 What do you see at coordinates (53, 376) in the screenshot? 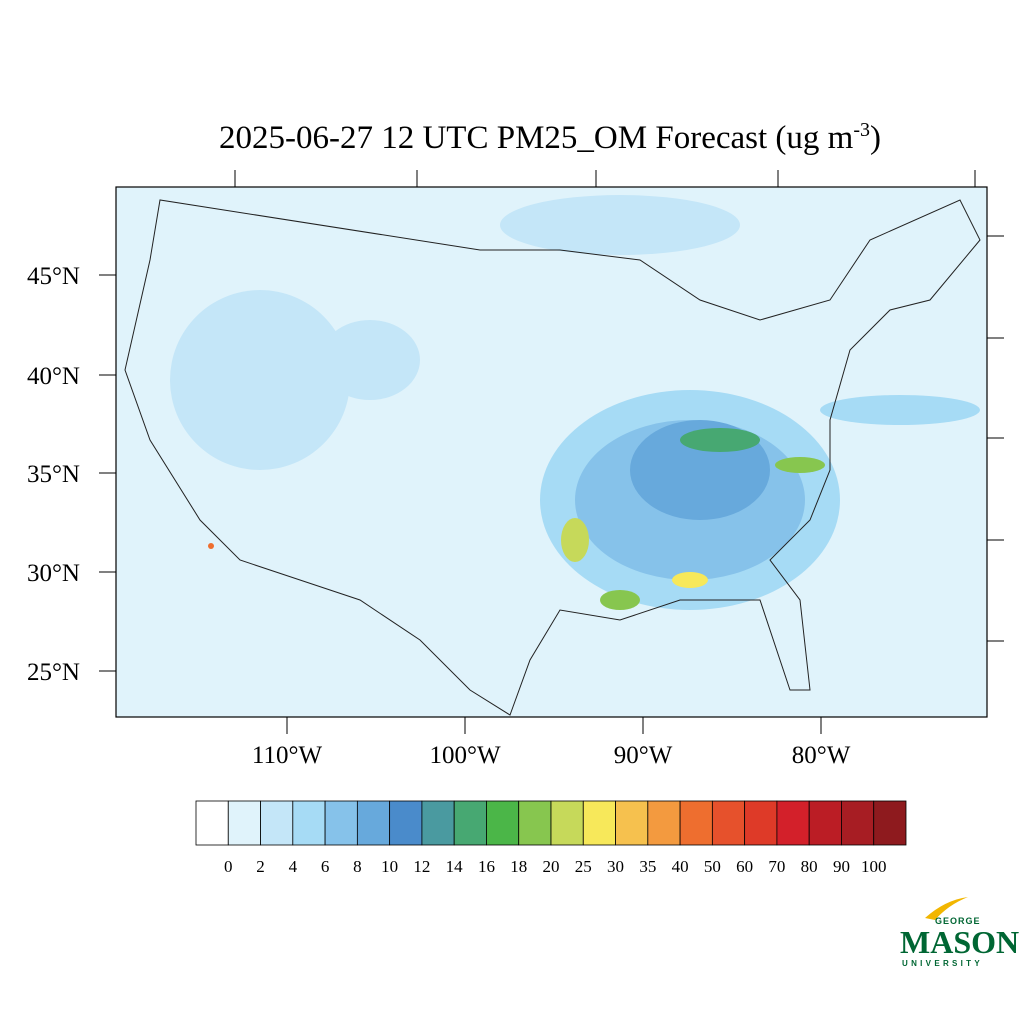
I see `lat-label: 40°N` at bounding box center [53, 376].